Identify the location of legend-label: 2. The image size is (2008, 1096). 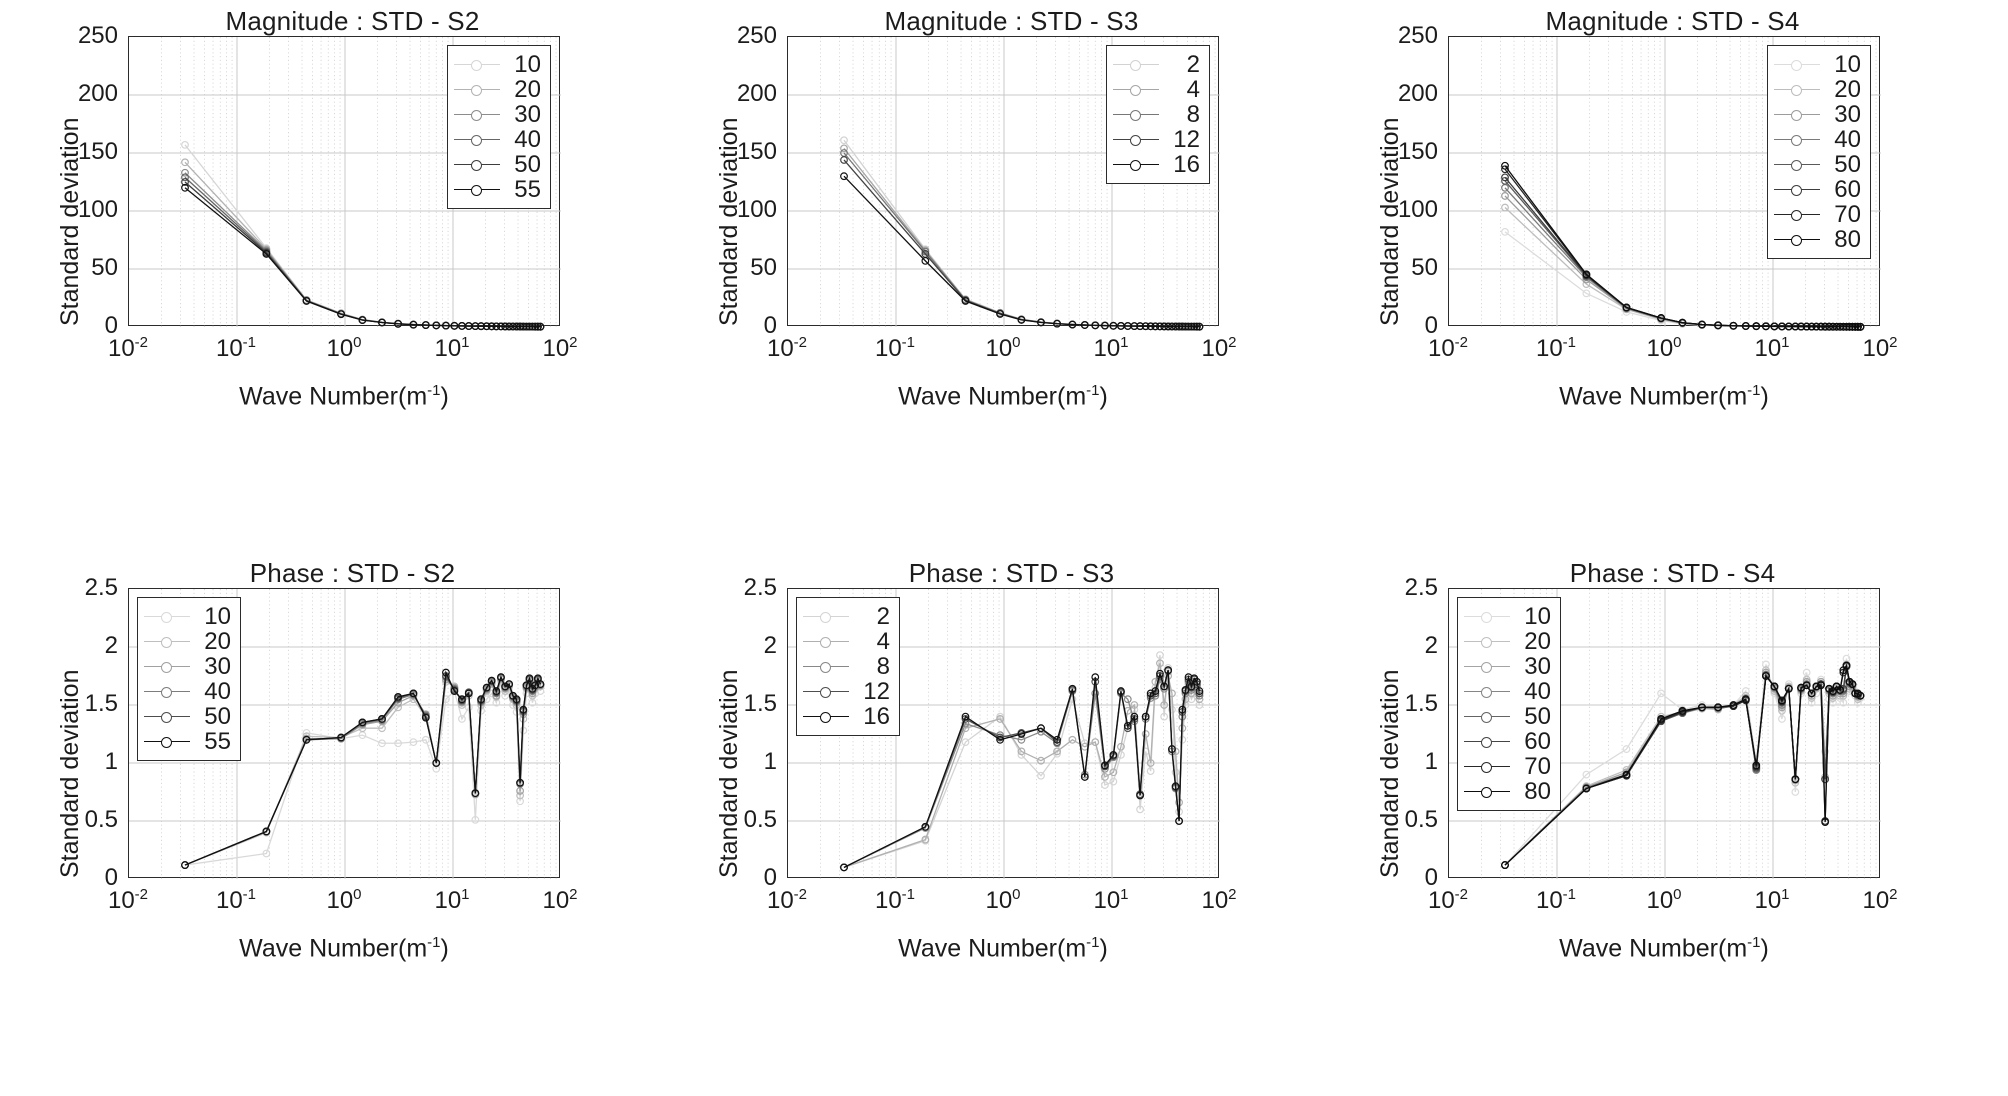
(1193, 64).